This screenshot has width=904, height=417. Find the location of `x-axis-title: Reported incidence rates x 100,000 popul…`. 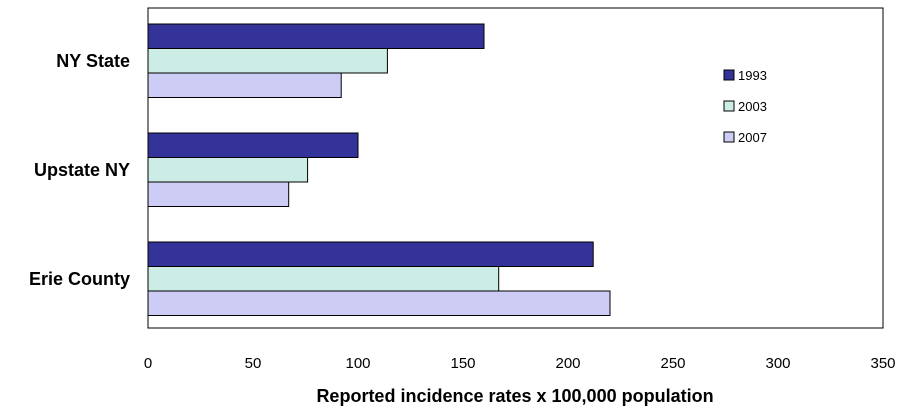

x-axis-title: Reported incidence rates x 100,000 popul… is located at coordinates (514, 396).